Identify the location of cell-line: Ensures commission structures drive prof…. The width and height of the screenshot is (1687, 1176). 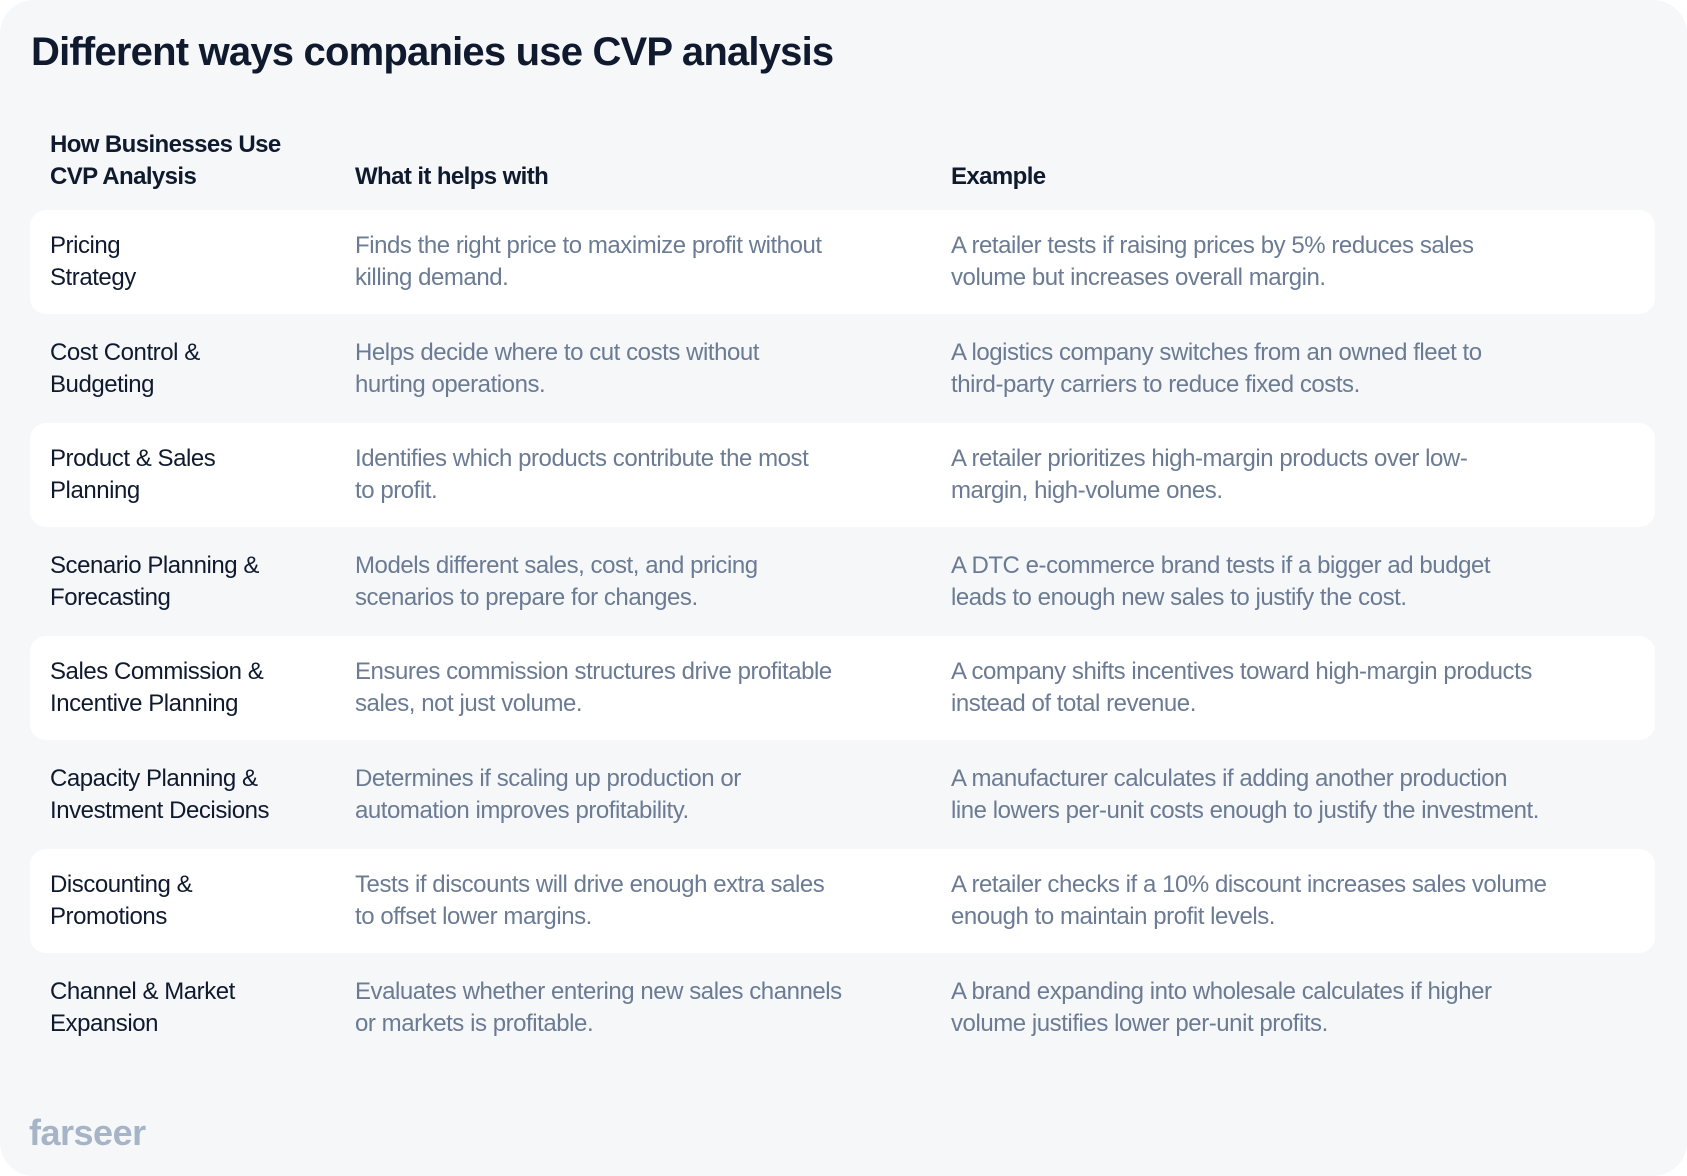
(593, 671).